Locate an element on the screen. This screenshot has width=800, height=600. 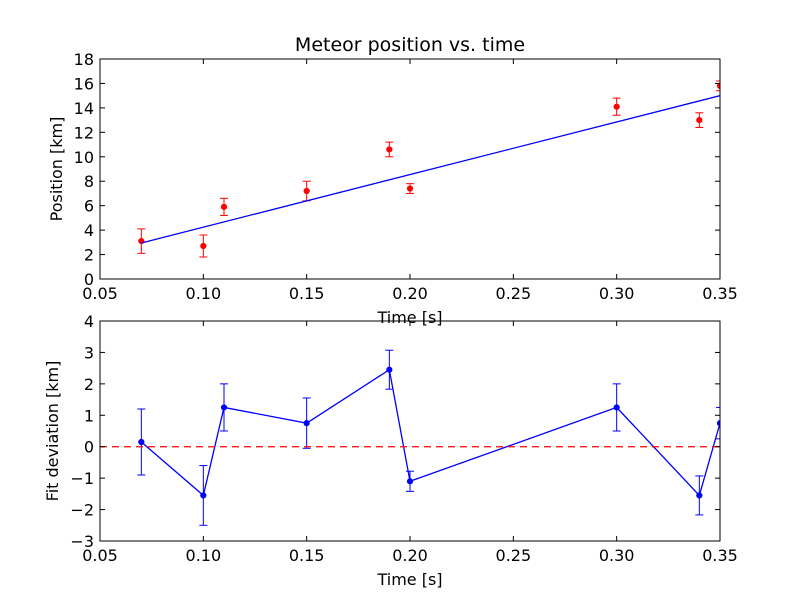
y-tick-label: 6 is located at coordinates (89, 206).